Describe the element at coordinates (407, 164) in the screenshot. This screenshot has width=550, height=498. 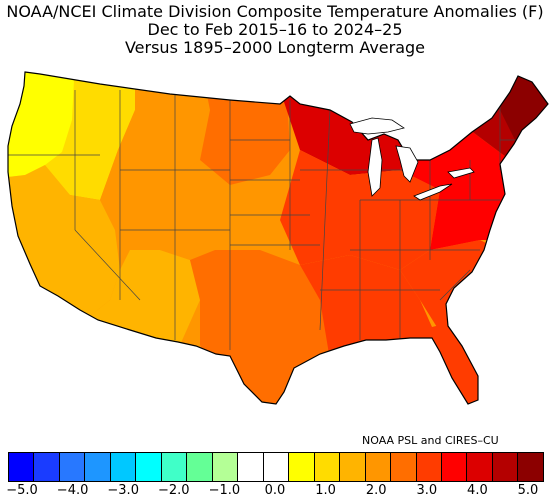
I see `lake-huron` at that location.